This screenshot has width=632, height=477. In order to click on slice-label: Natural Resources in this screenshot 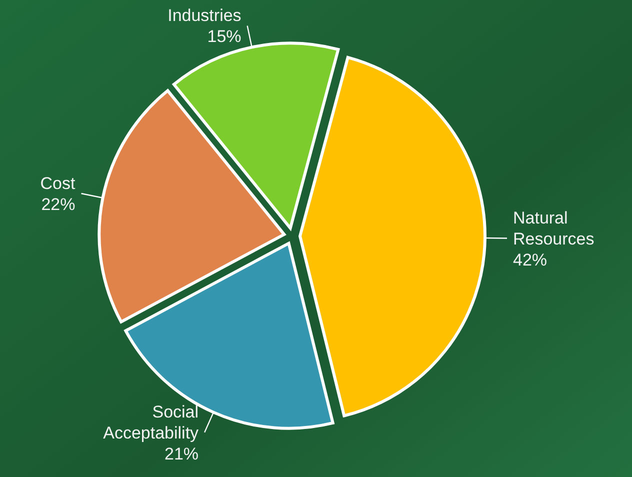, I will do `click(553, 228)`.